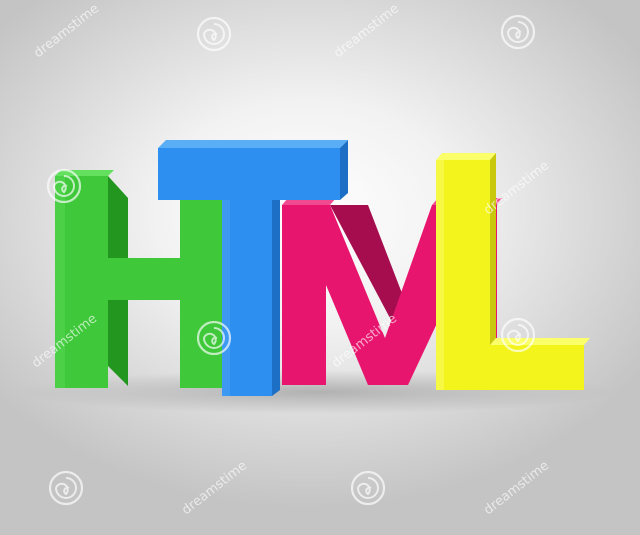 The height and width of the screenshot is (535, 640). I want to click on letter-h, so click(144, 279).